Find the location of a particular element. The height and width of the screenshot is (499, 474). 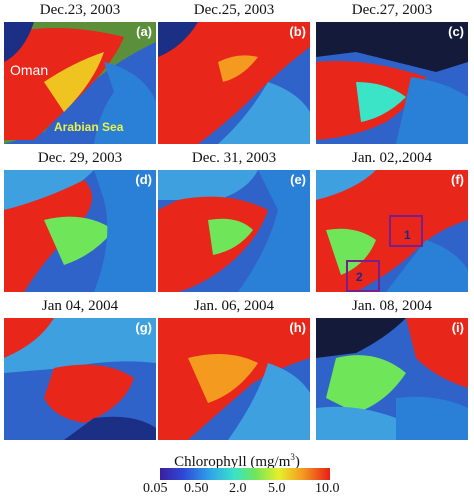

colorbar-title-text: Chlorophyll (mg/m is located at coordinates (232, 462).